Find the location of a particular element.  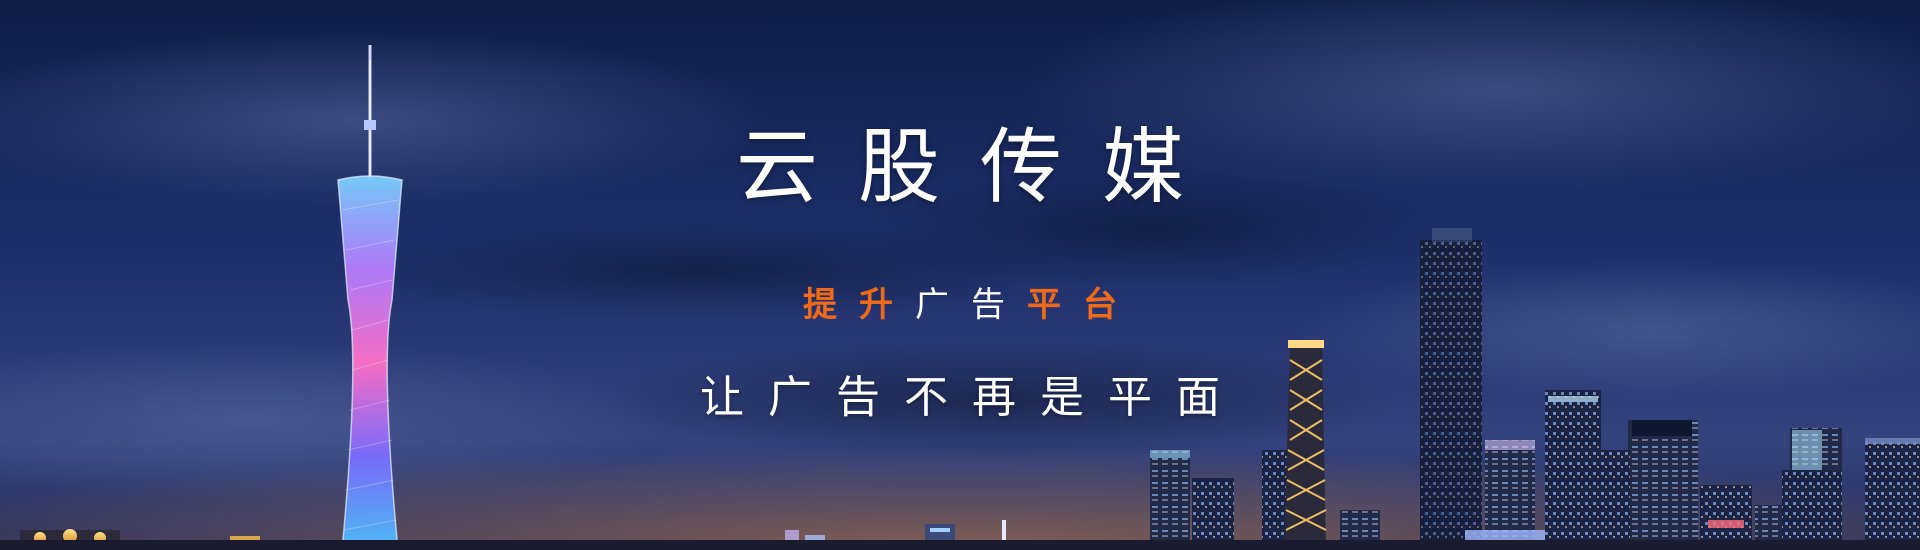

brand-title: 云股传媒 is located at coordinates (979, 167).